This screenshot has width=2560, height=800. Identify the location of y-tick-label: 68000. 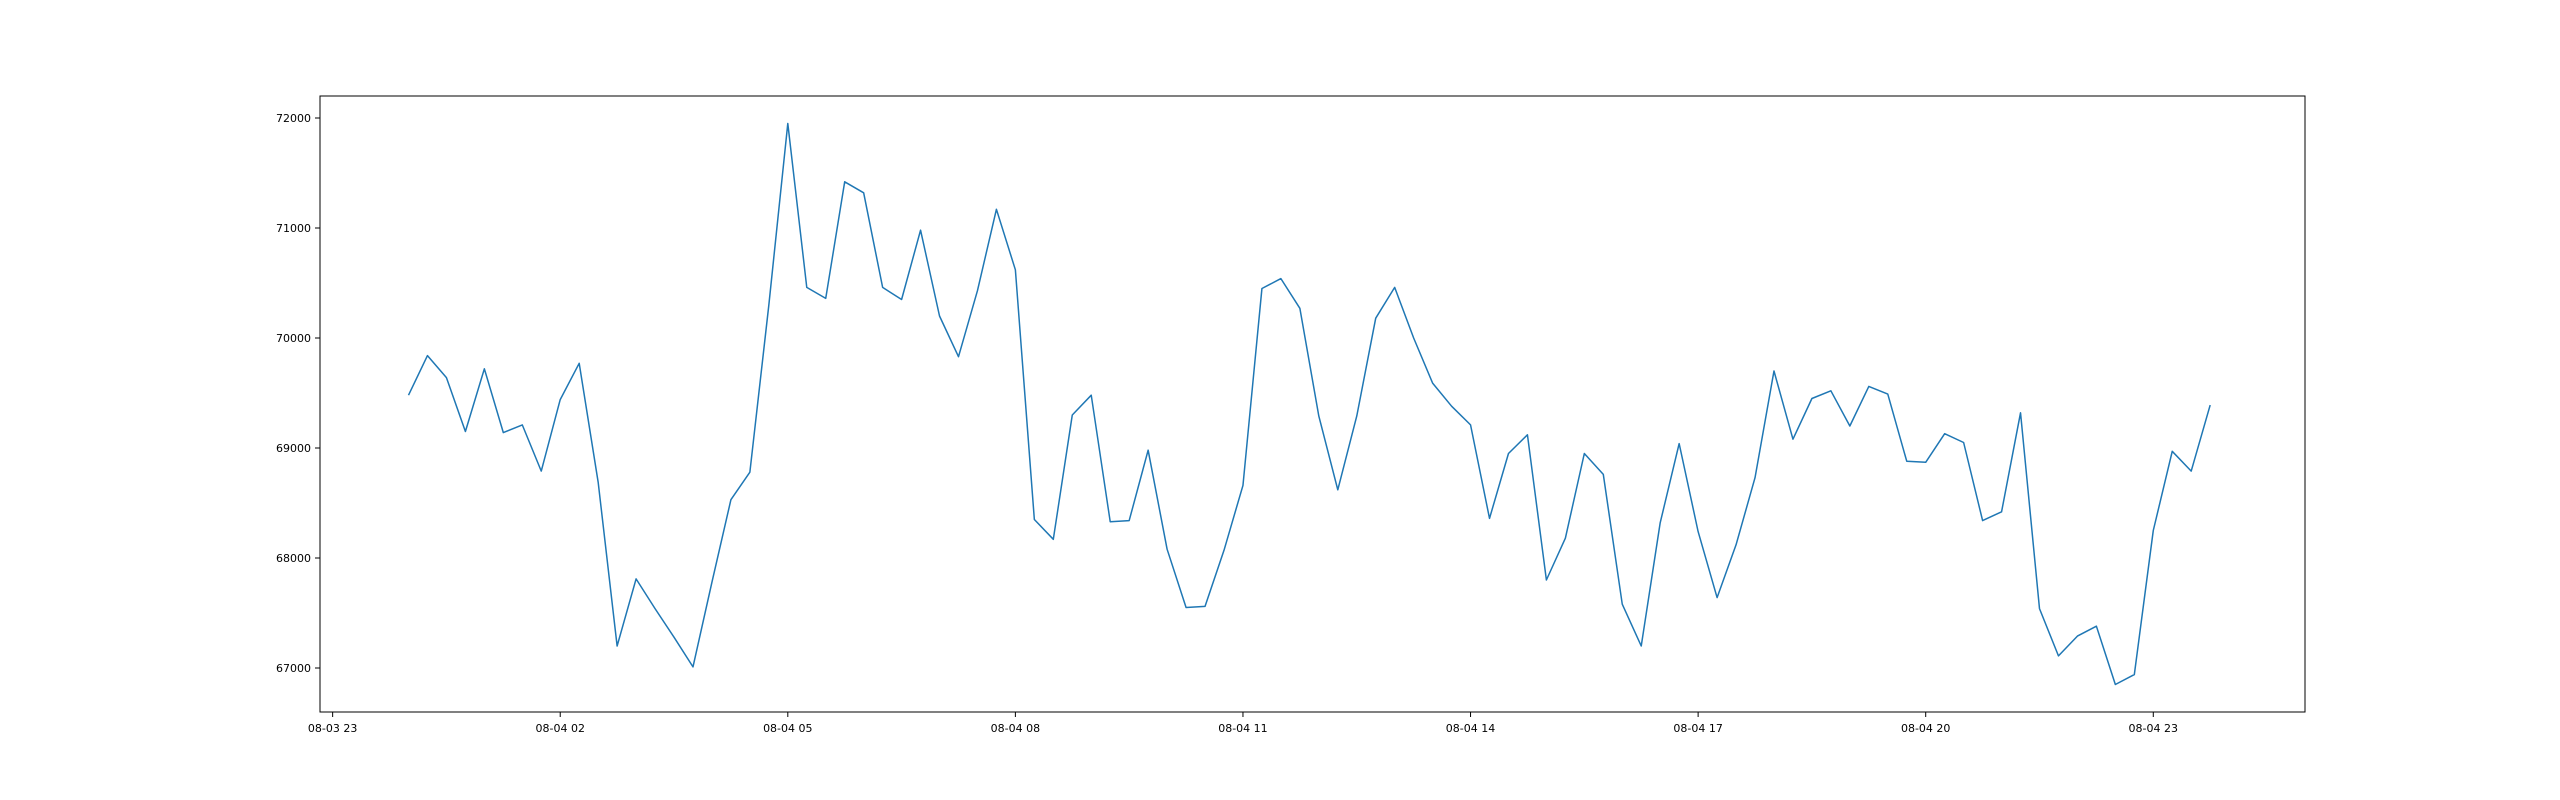
(293, 558).